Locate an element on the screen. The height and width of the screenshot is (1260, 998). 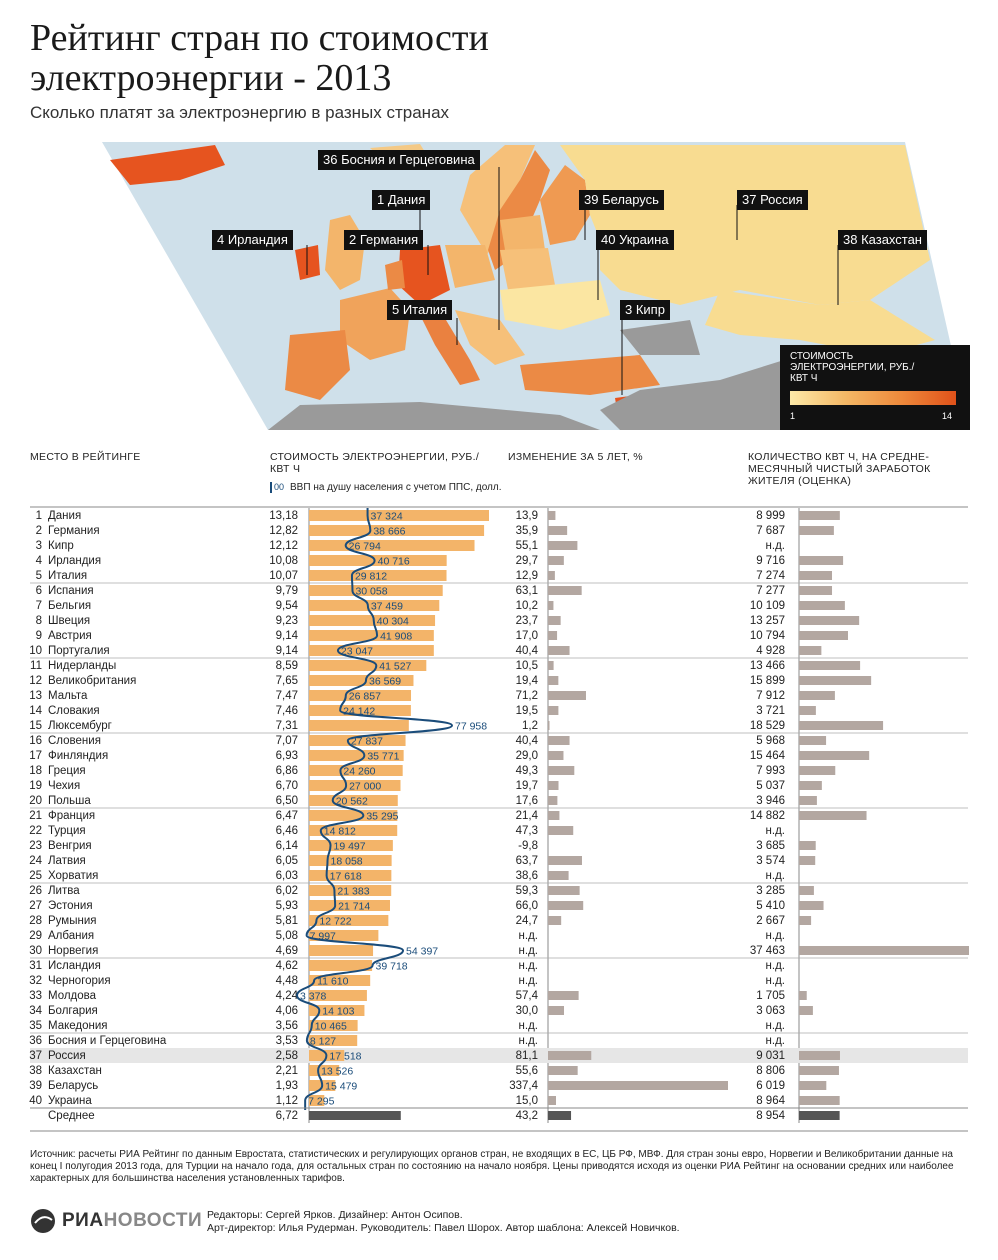
legend-min: 1 is located at coordinates (793, 416).